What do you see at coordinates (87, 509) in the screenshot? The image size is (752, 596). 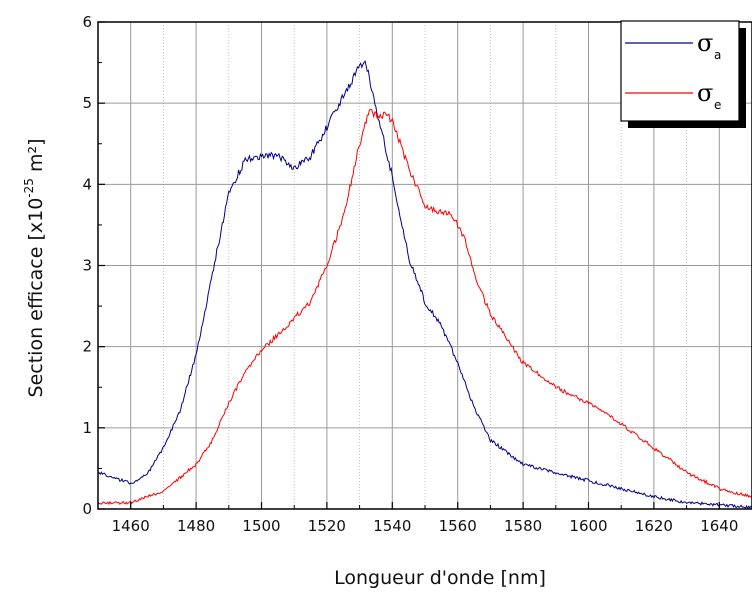 I see `y-tick-label: 0` at bounding box center [87, 509].